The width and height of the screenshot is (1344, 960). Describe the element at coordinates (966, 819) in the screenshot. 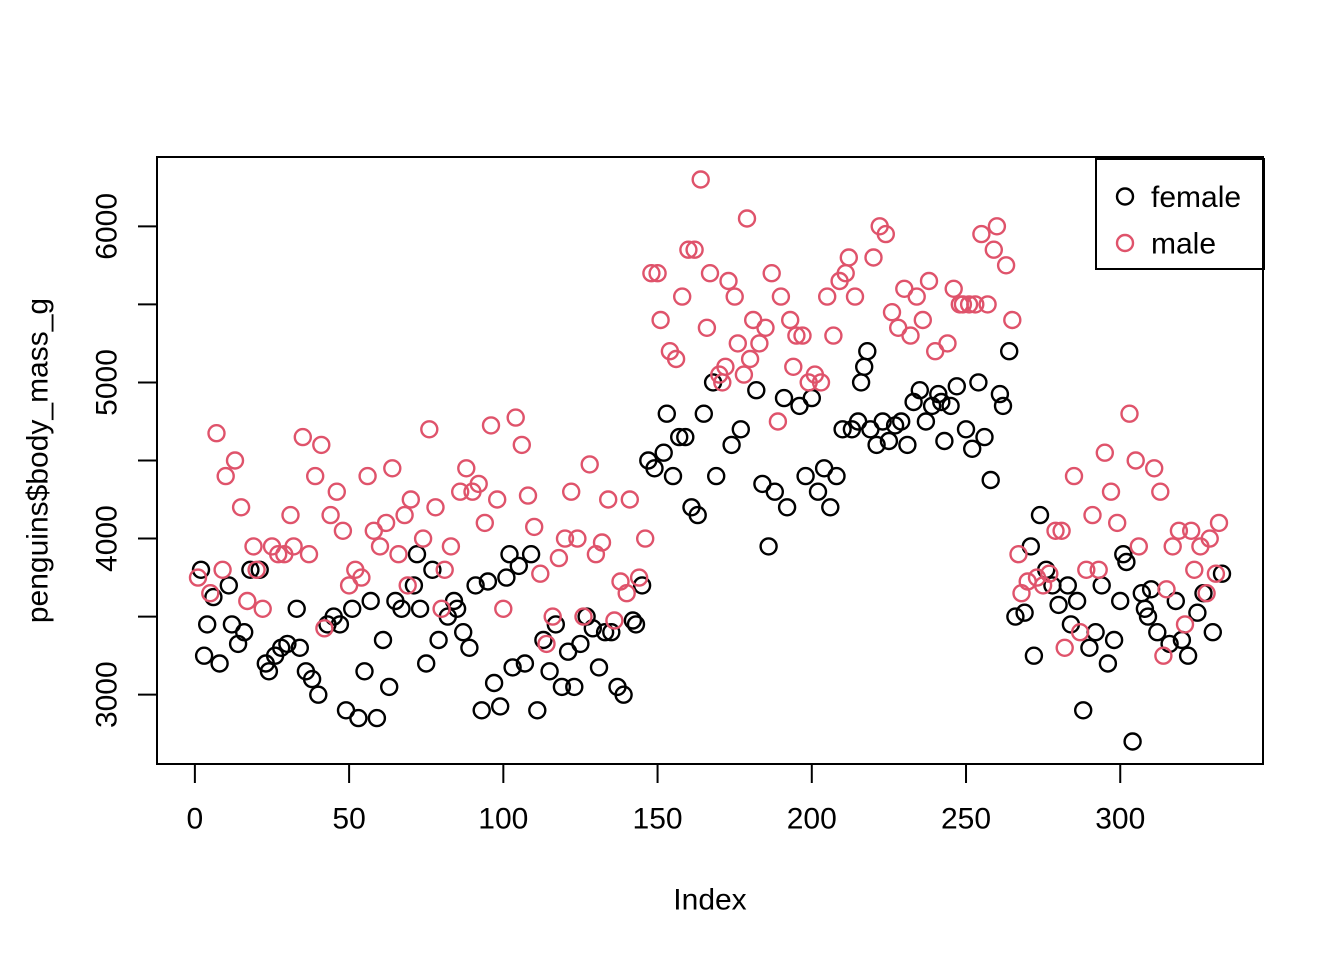

I see `x-tick-label: 250` at that location.